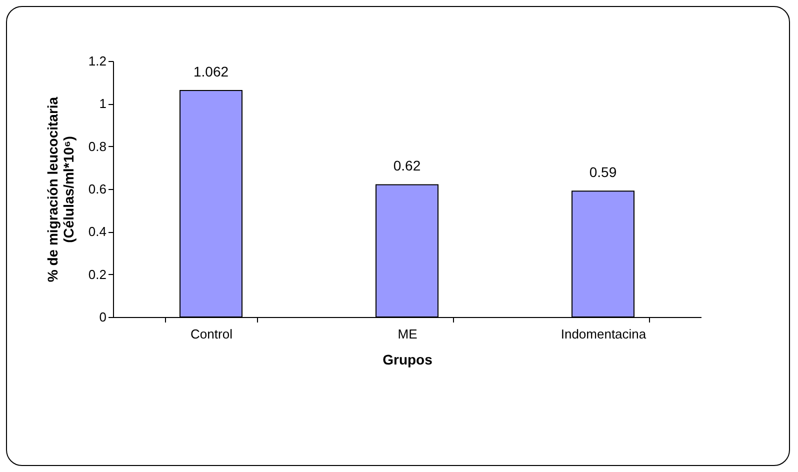 The height and width of the screenshot is (472, 798). Describe the element at coordinates (407, 166) in the screenshot. I see `data-label: 0.62` at that location.